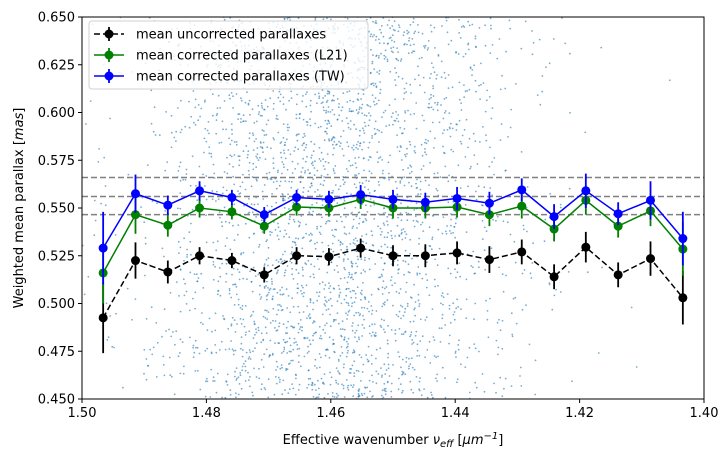  Describe the element at coordinates (447, 444) in the screenshot. I see `x-axis-label-sub: eff` at that location.